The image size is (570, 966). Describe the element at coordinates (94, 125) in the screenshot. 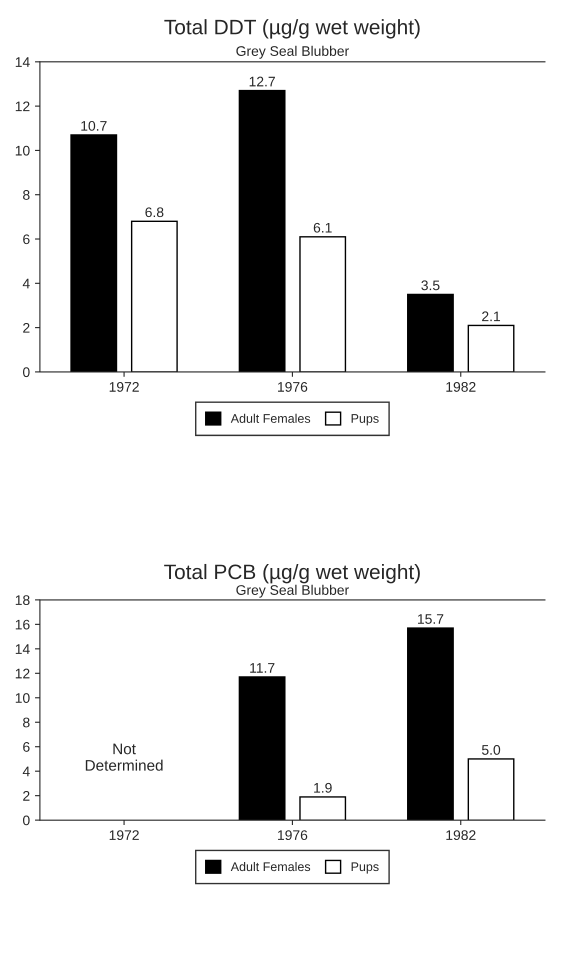

I see `data-label: 10.7` at that location.